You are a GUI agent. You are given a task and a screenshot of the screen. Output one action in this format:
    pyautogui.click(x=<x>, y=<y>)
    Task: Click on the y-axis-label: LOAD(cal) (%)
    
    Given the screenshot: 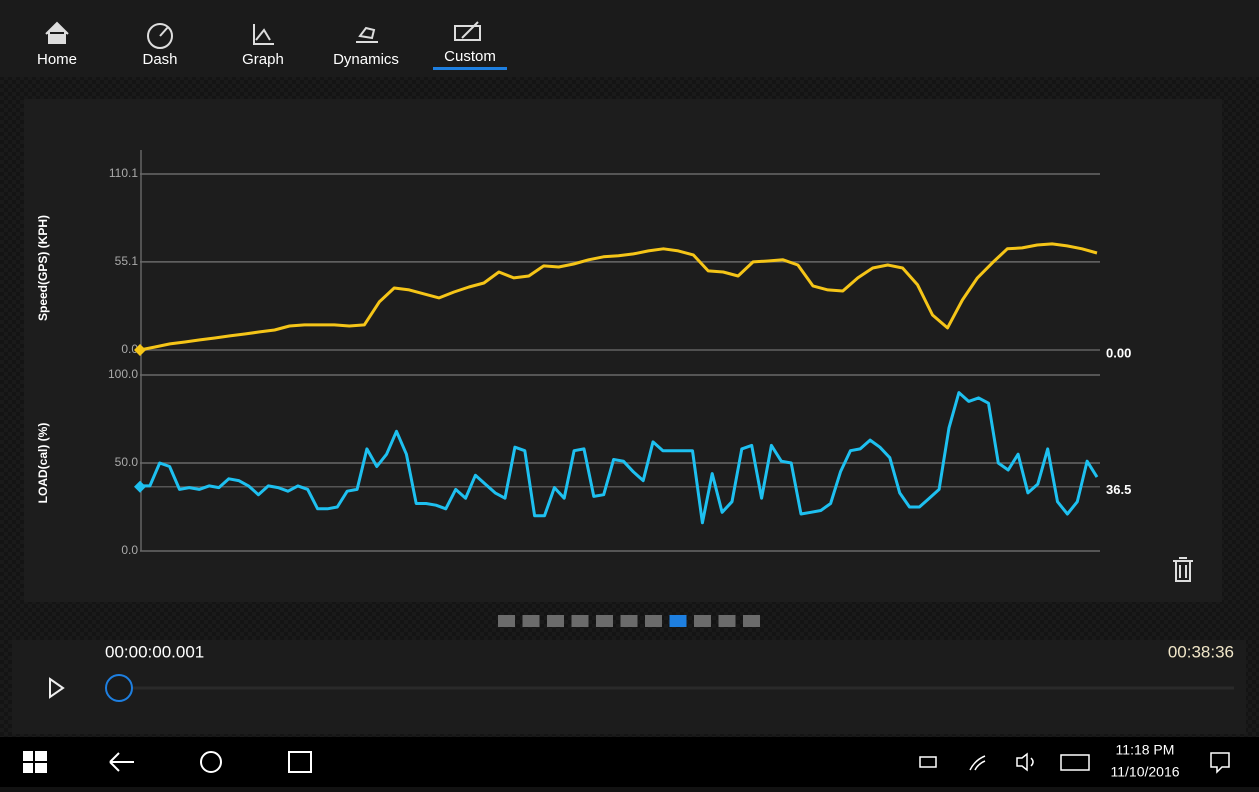 What is the action you would take?
    pyautogui.click(x=43, y=463)
    